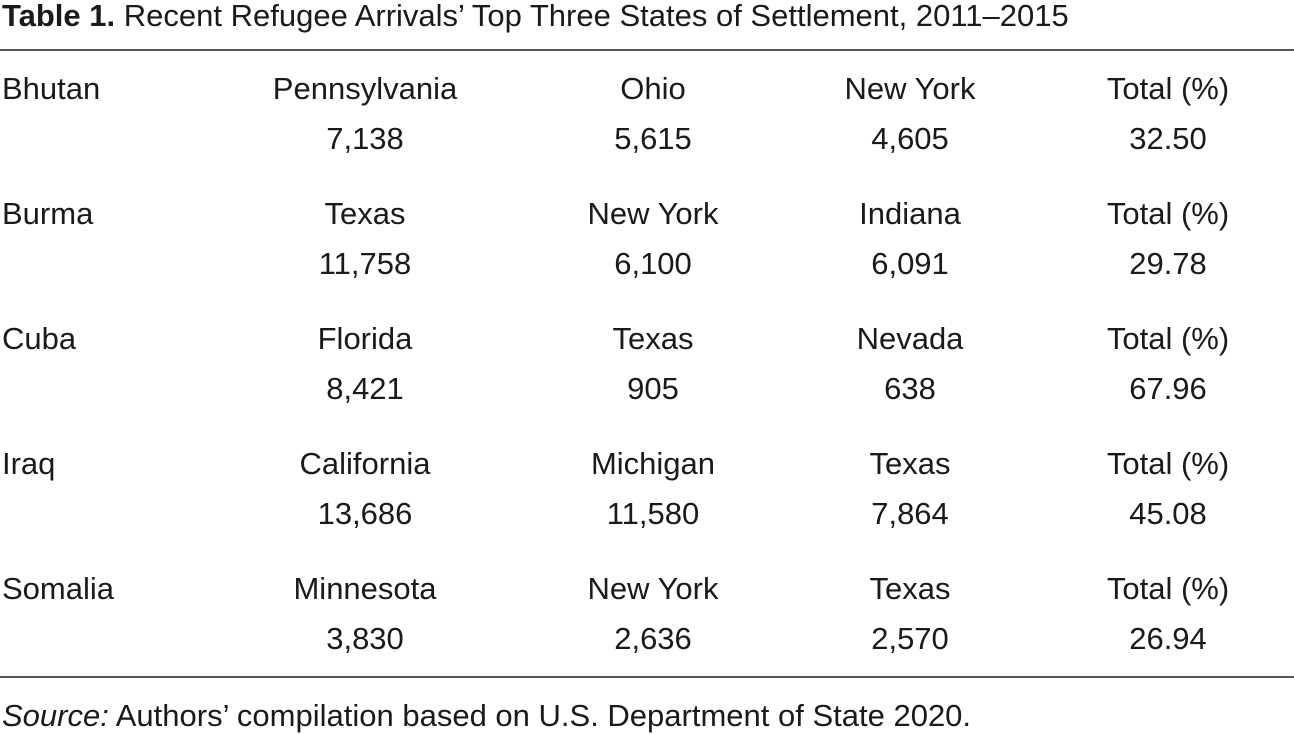 The height and width of the screenshot is (734, 1294). What do you see at coordinates (1168, 388) in the screenshot?
I see `total-percent: 67.96` at bounding box center [1168, 388].